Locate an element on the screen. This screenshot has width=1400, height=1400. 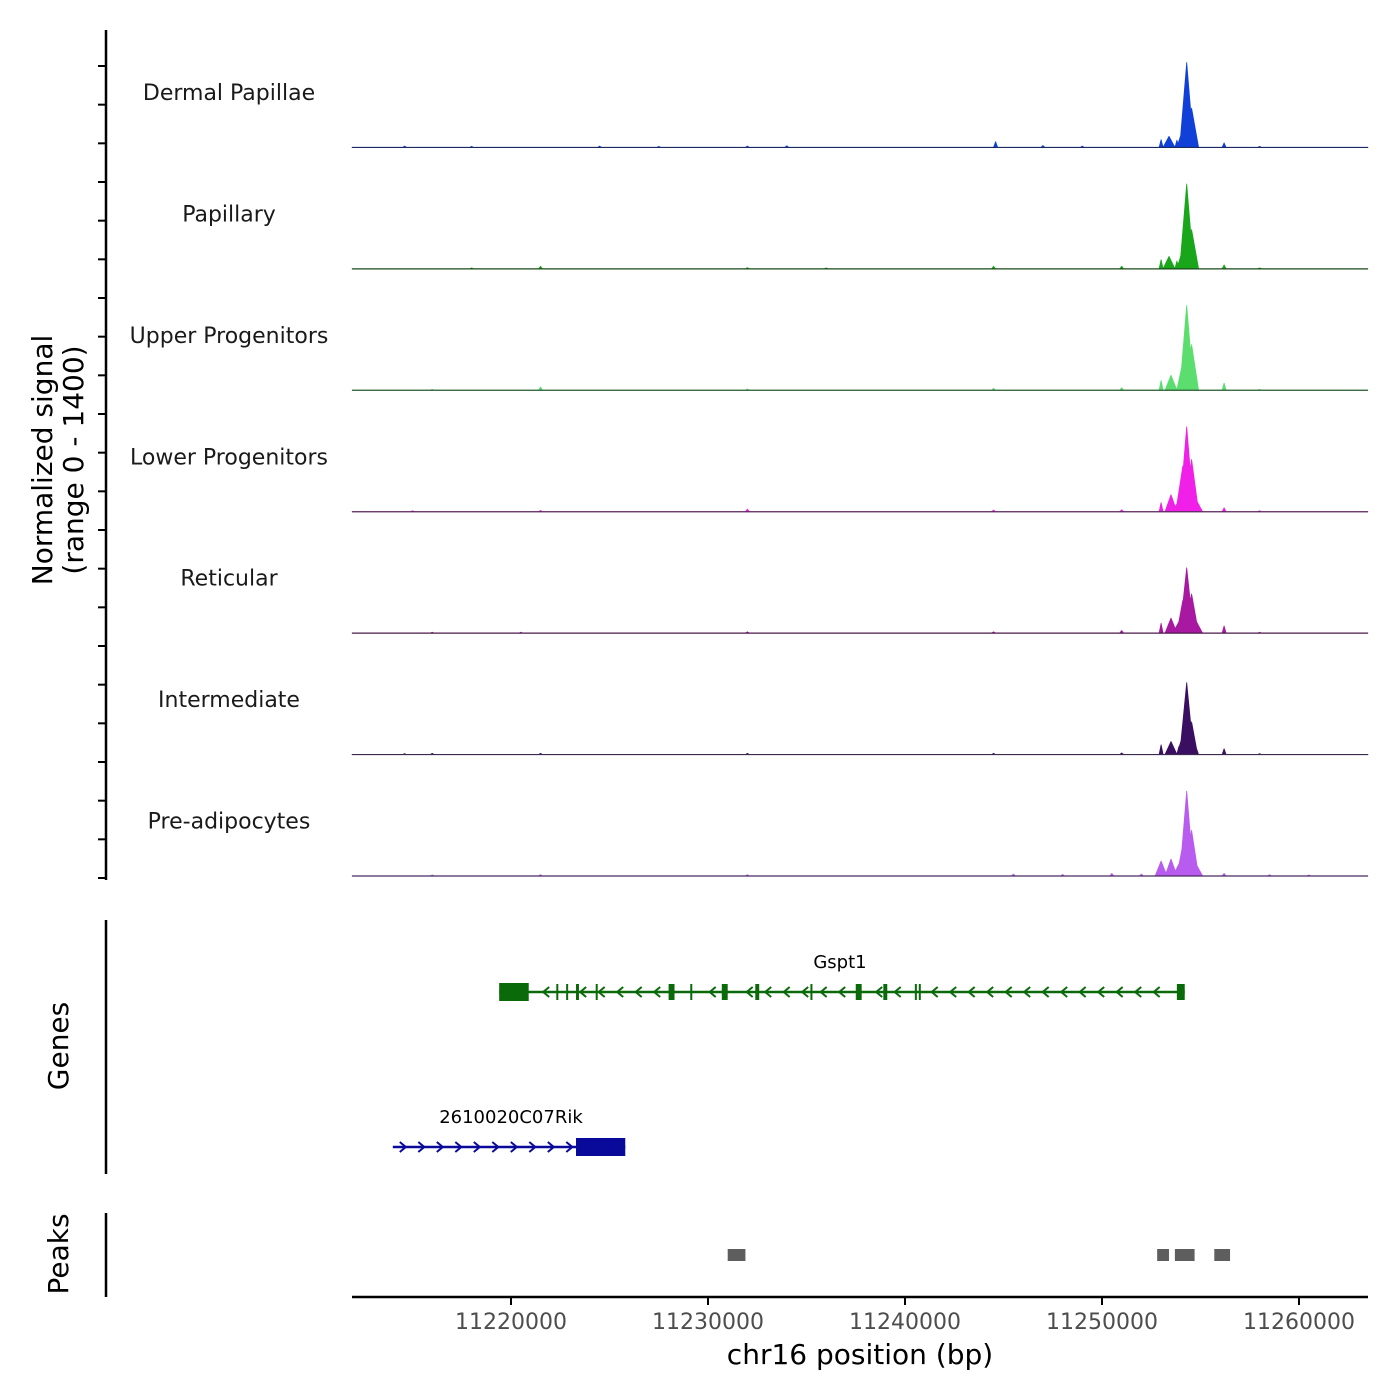
track-label-intermediate: Intermediate is located at coordinates (229, 700).